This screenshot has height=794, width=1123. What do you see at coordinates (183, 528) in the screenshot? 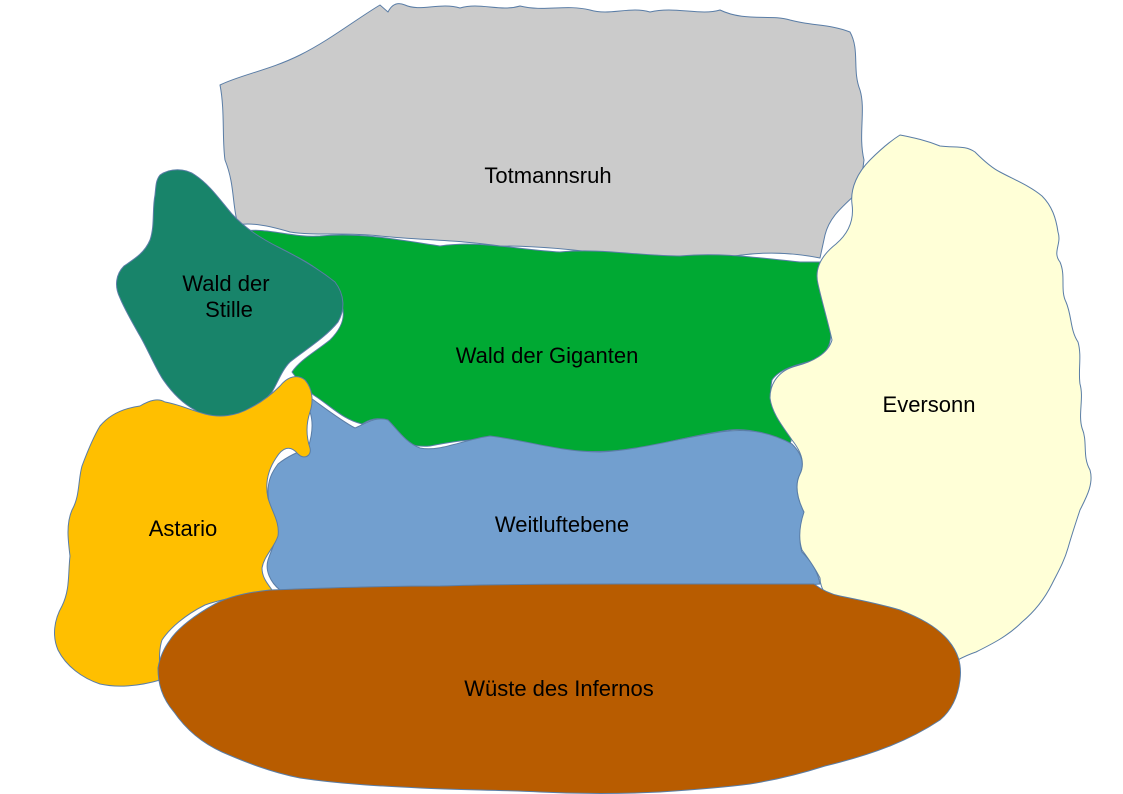
I see `region-label-astario: Astario` at bounding box center [183, 528].